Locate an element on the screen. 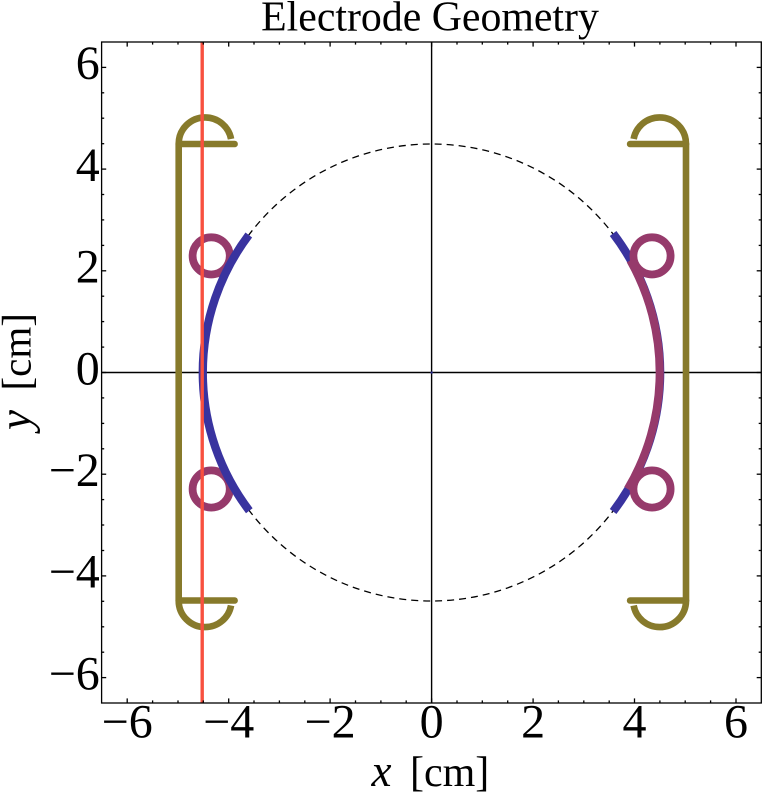 Image resolution: width=763 pixels, height=800 pixels. svg-text: x is located at coordinates (381, 771).